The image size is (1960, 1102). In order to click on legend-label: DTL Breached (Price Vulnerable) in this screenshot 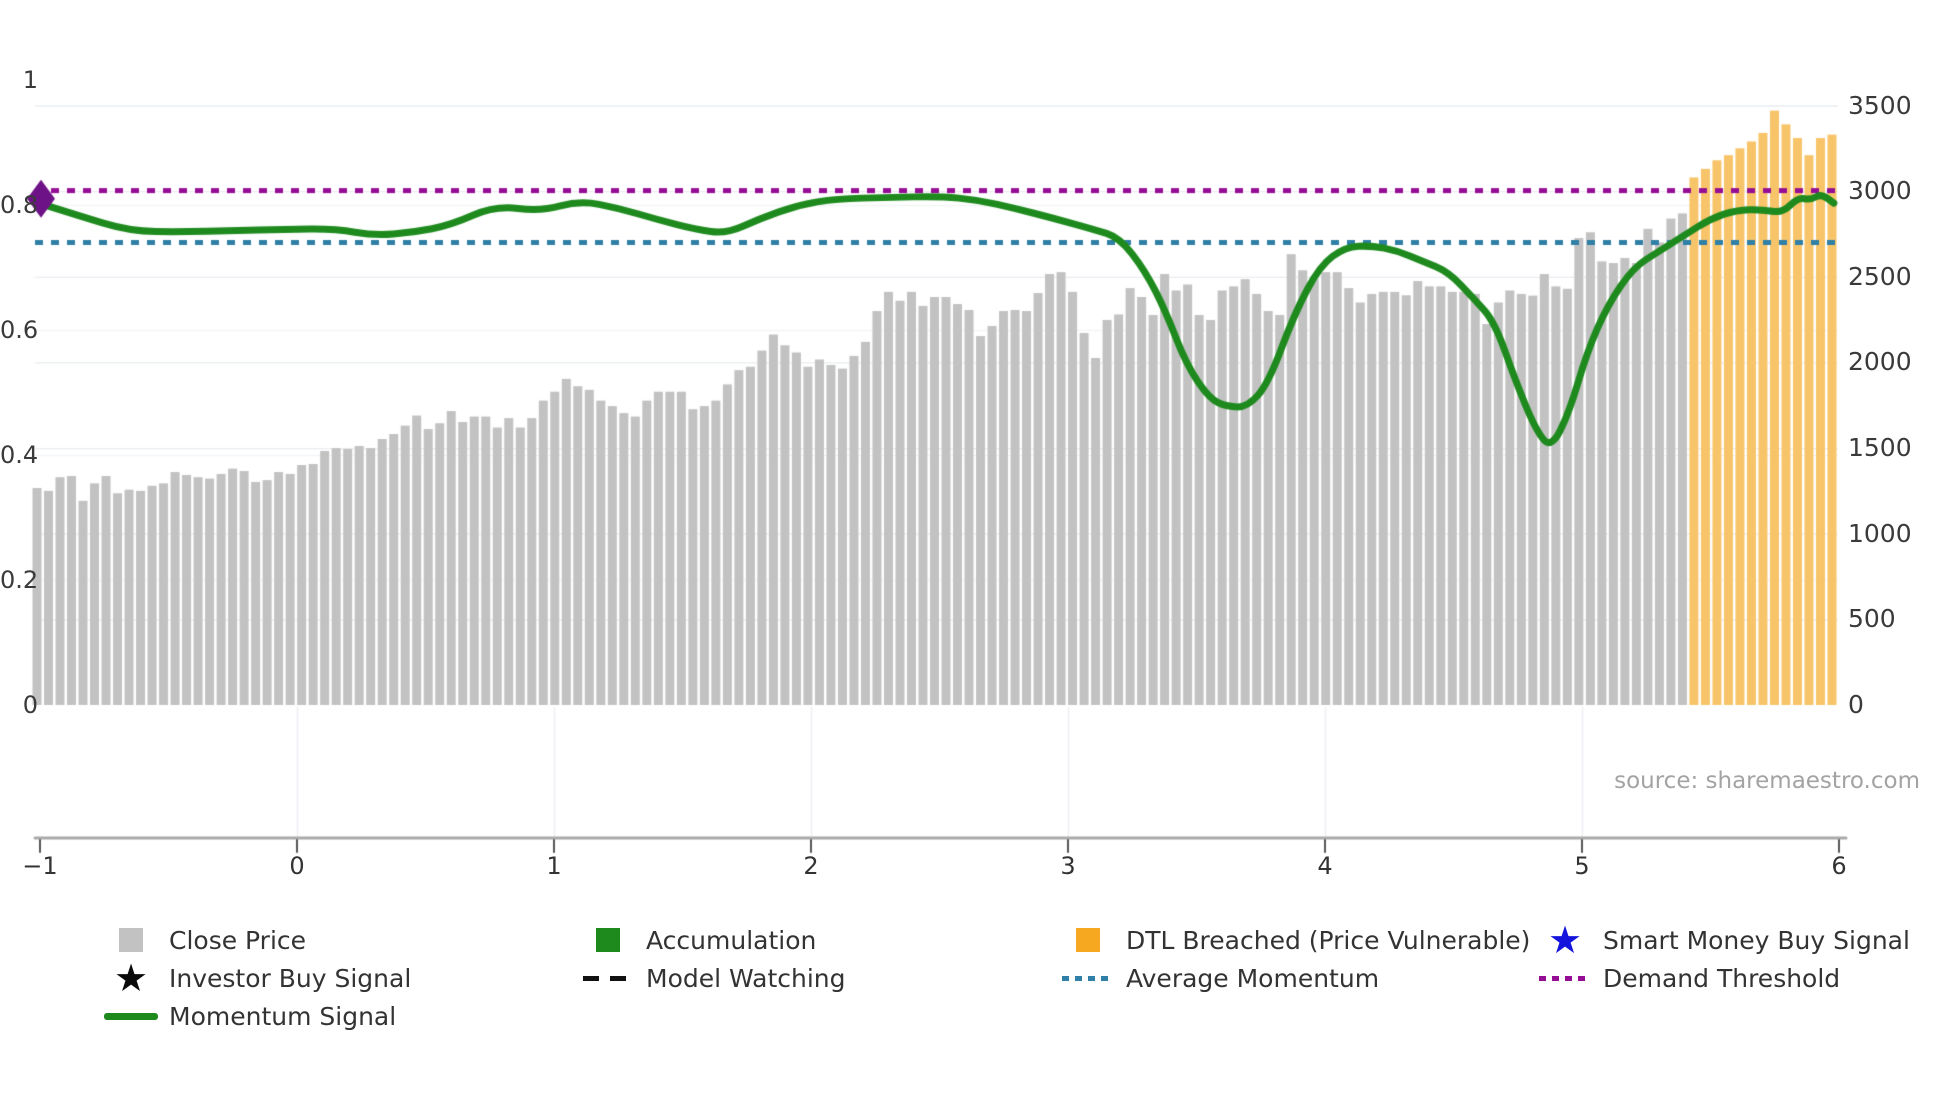, I will do `click(1328, 940)`.